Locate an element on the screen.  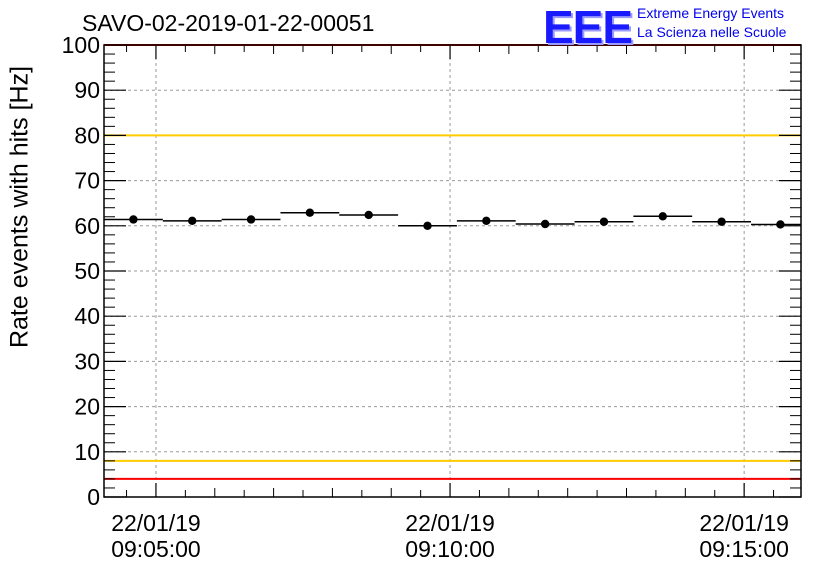
chart-title: SAVO-02-2019-01-22-00051 is located at coordinates (228, 23).